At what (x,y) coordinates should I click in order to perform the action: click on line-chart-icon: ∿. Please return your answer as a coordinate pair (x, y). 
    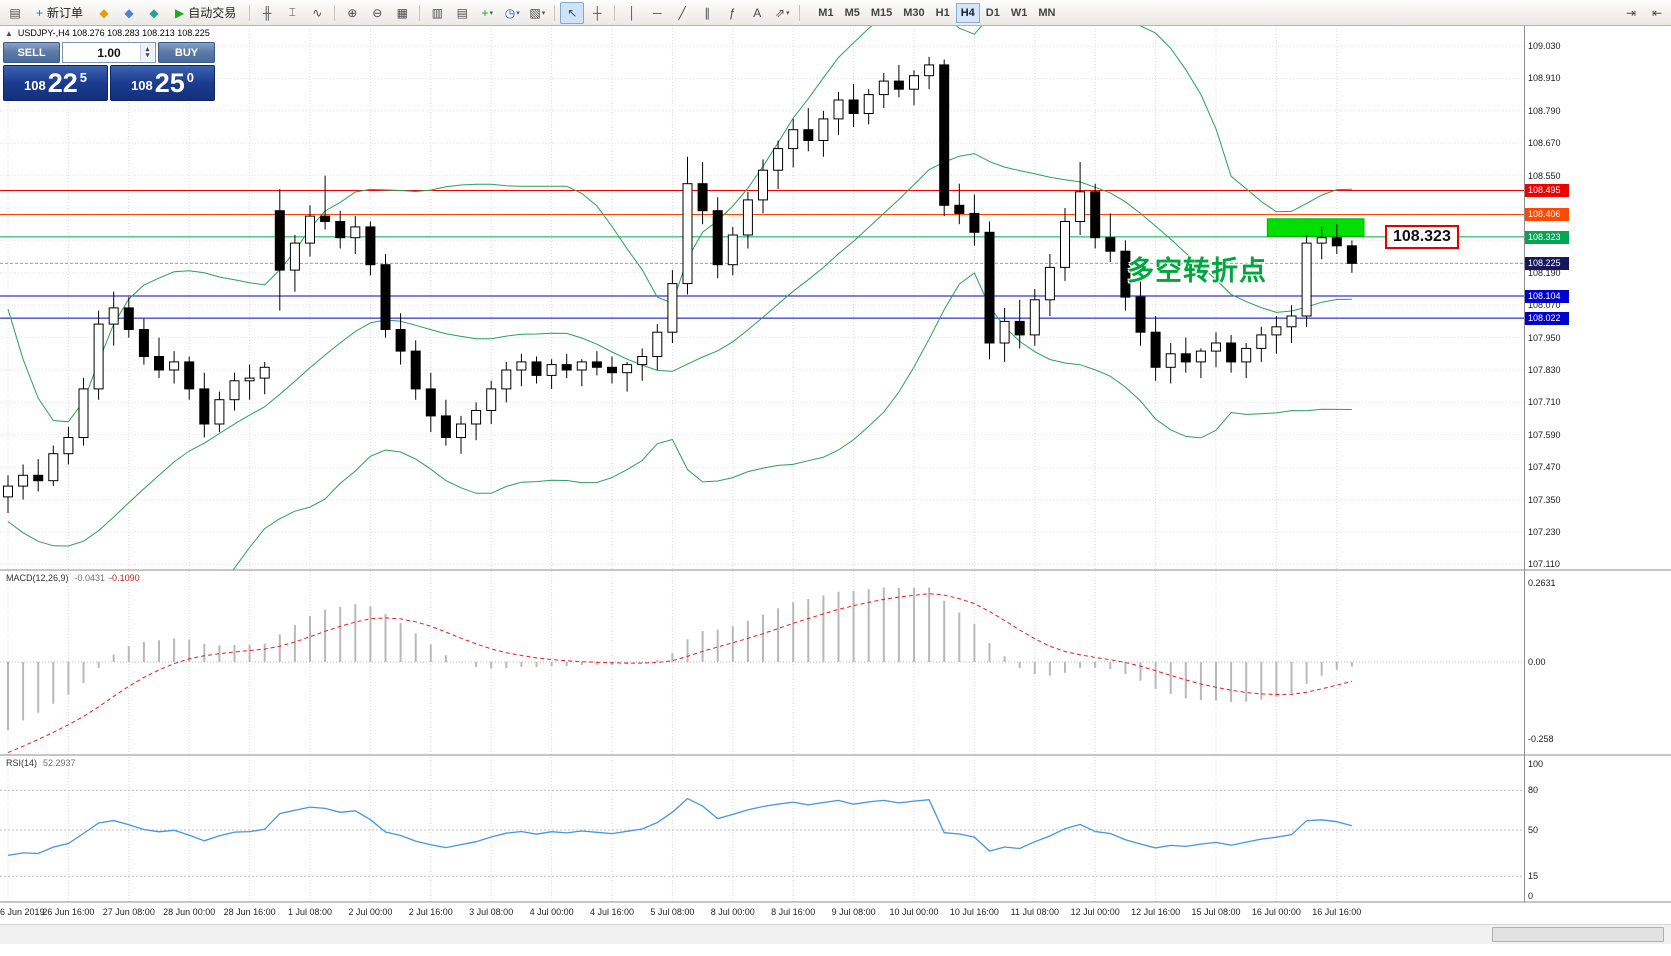
    Looking at the image, I should click on (317, 12).